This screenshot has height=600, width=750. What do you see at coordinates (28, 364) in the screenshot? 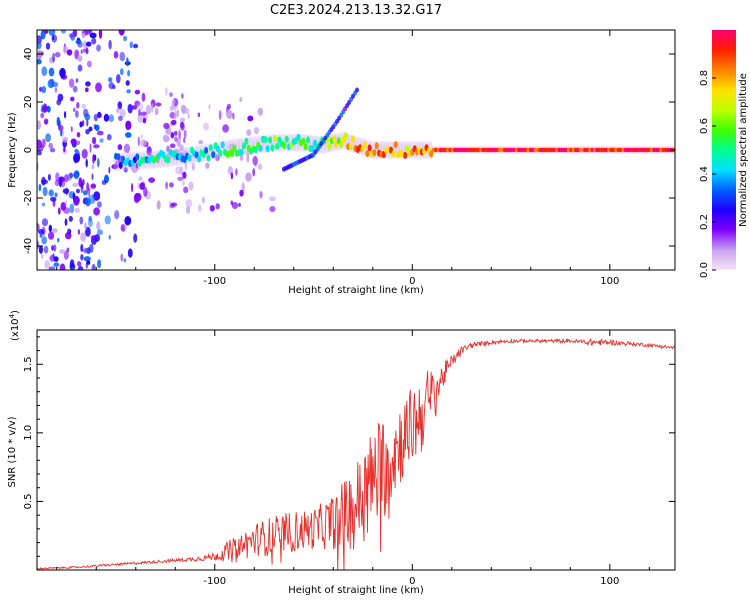
I see `snr-ytick-label: 1.5` at bounding box center [28, 364].